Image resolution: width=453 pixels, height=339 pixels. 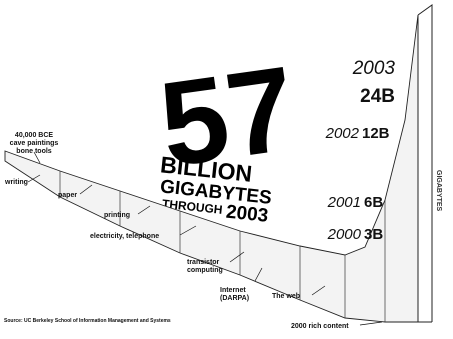 I want to click on milestone-label-transistor: transistor computing, so click(x=205, y=266).